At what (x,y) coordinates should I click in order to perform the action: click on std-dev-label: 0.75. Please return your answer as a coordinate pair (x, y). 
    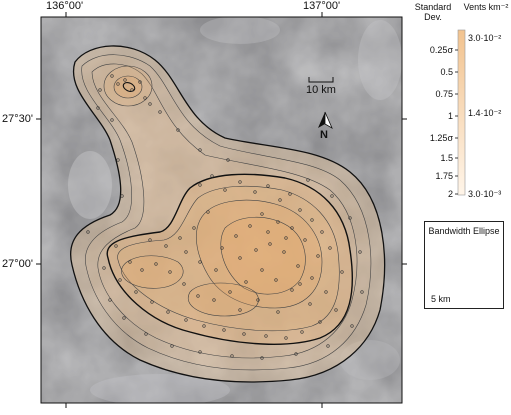
    Looking at the image, I should click on (444, 94).